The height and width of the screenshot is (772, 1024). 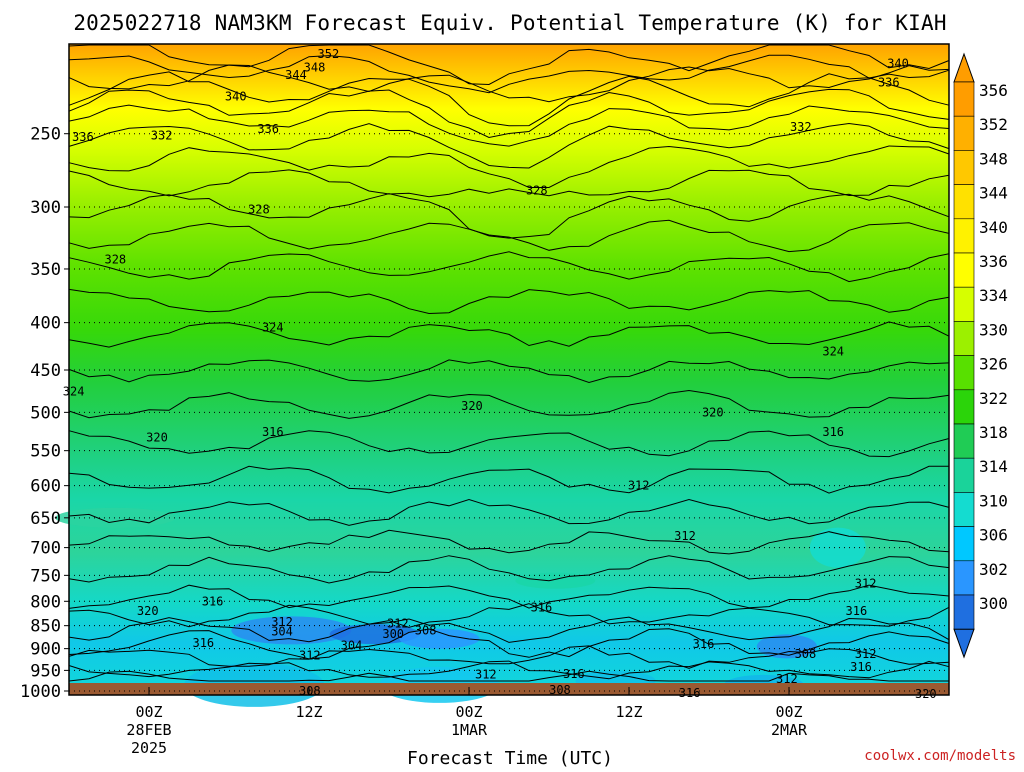 What do you see at coordinates (148, 730) in the screenshot?
I see `x-tick-label: 28FEB` at bounding box center [148, 730].